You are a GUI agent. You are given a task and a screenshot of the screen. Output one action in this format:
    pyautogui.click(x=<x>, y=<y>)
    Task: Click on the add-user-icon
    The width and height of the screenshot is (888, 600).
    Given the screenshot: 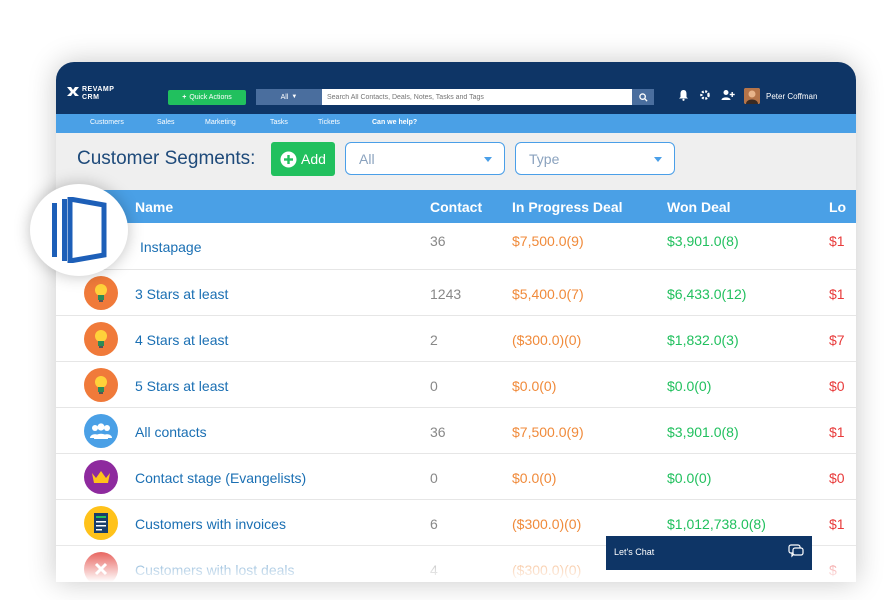 What is the action you would take?
    pyautogui.click(x=728, y=95)
    